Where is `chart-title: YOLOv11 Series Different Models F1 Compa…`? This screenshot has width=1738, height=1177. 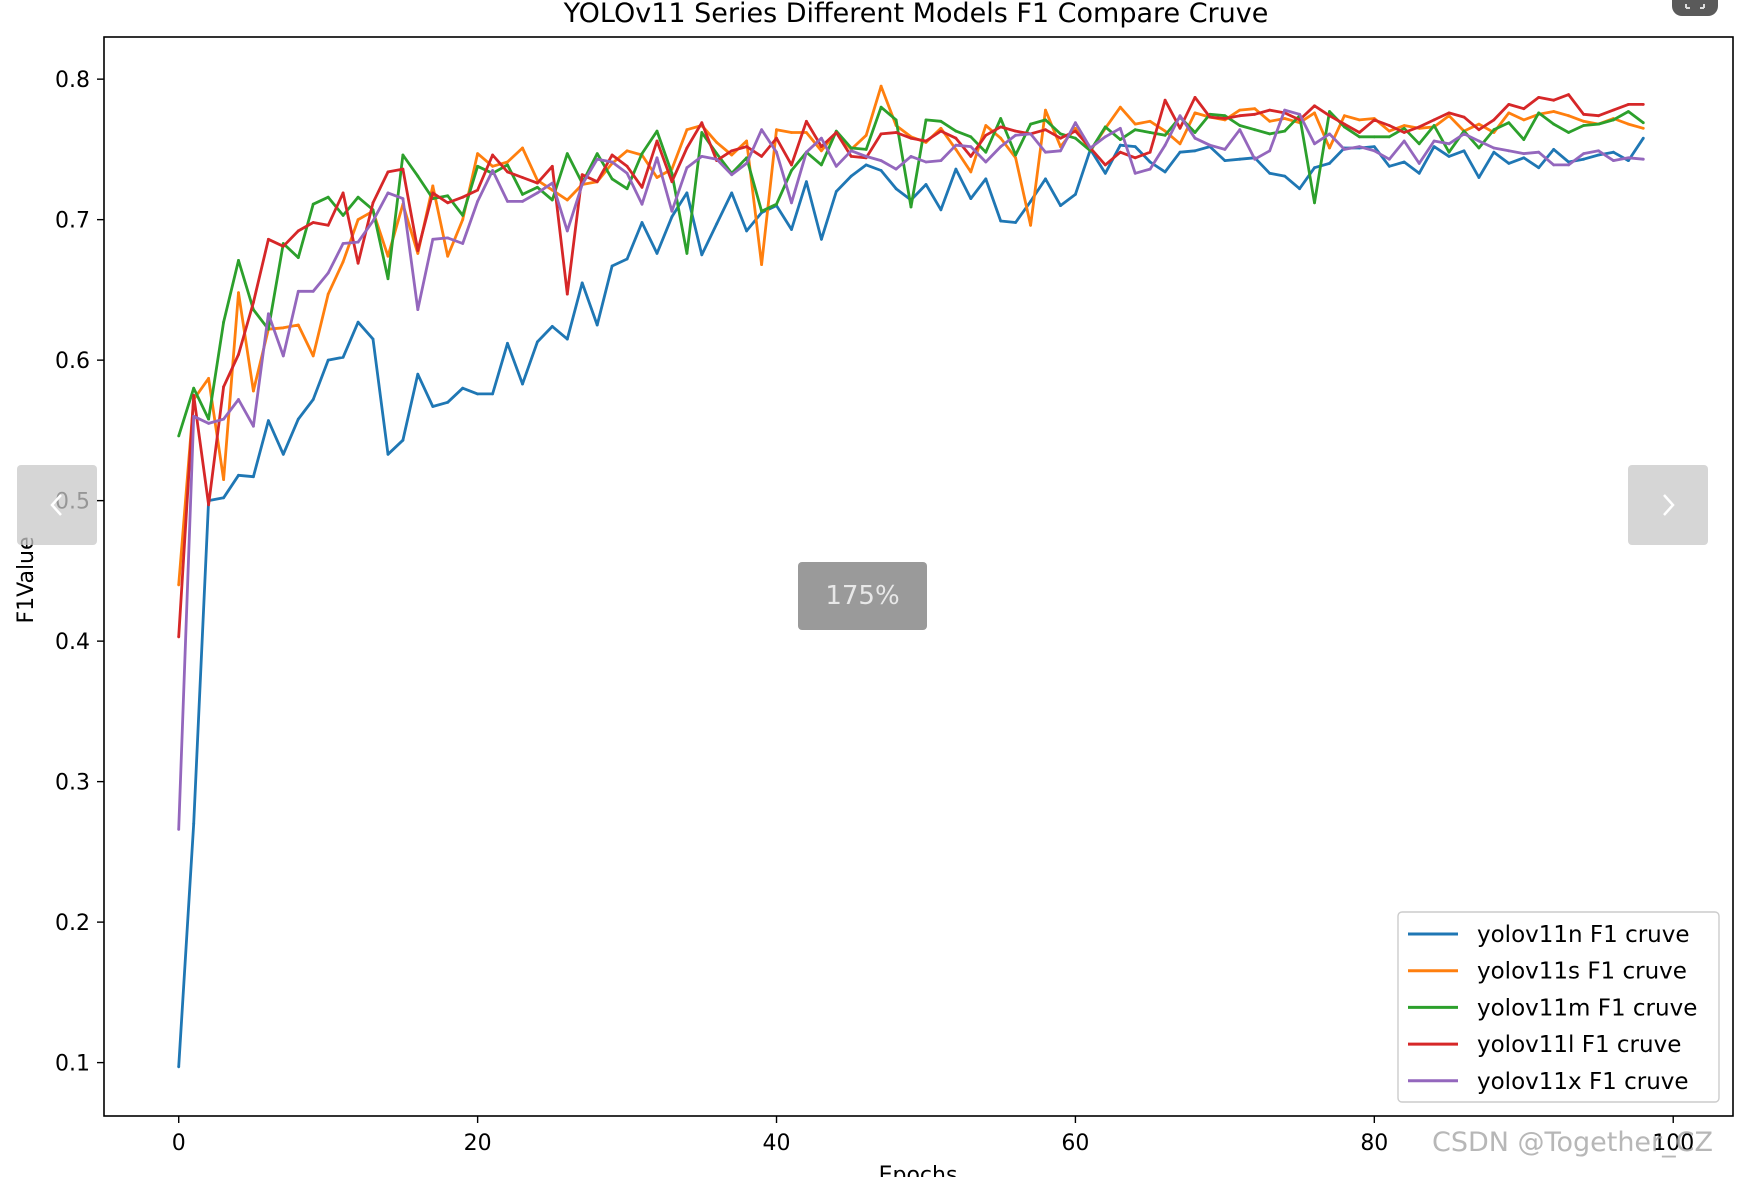 chart-title: YOLOv11 Series Different Models F1 Compa… is located at coordinates (916, 14).